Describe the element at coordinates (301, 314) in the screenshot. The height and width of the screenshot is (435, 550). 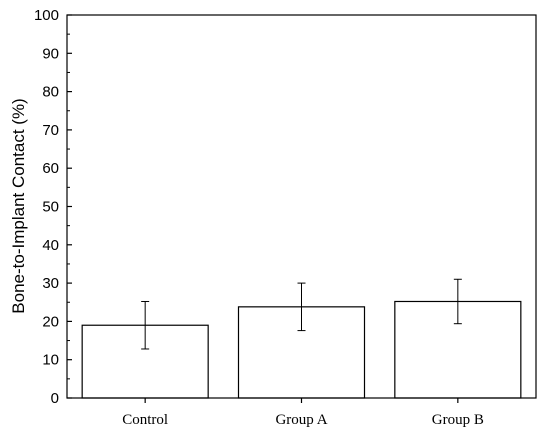
I see `error-bars-group` at that location.